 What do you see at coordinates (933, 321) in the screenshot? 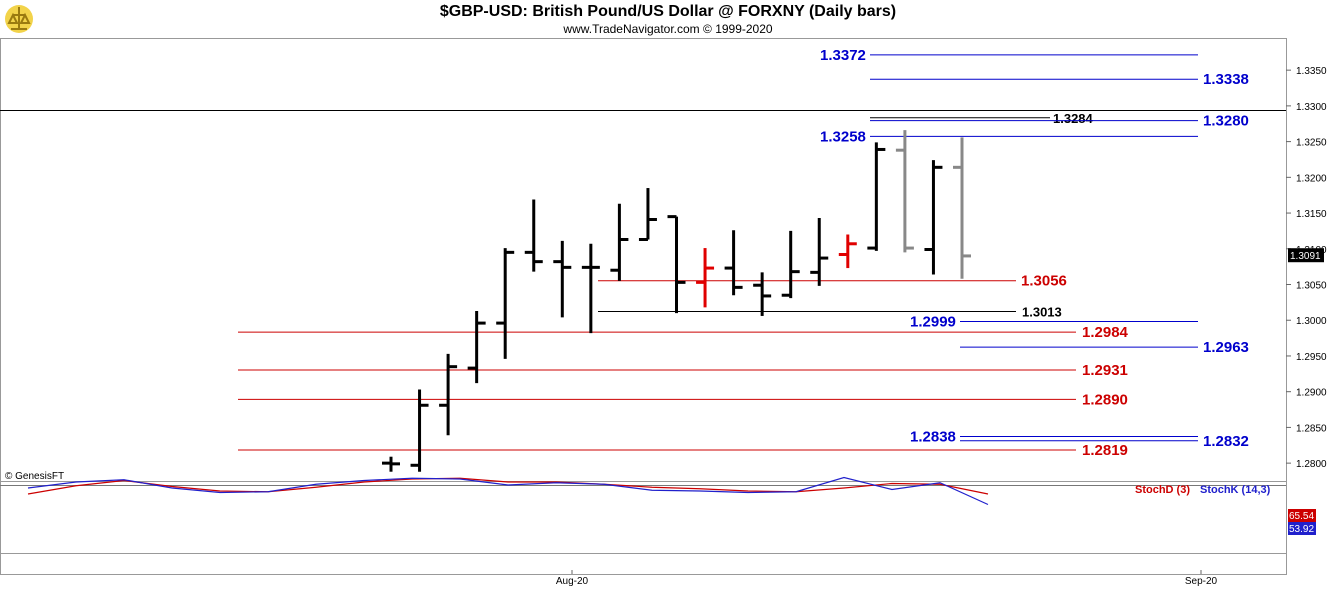
I see `level-label: 1.2999` at bounding box center [933, 321].